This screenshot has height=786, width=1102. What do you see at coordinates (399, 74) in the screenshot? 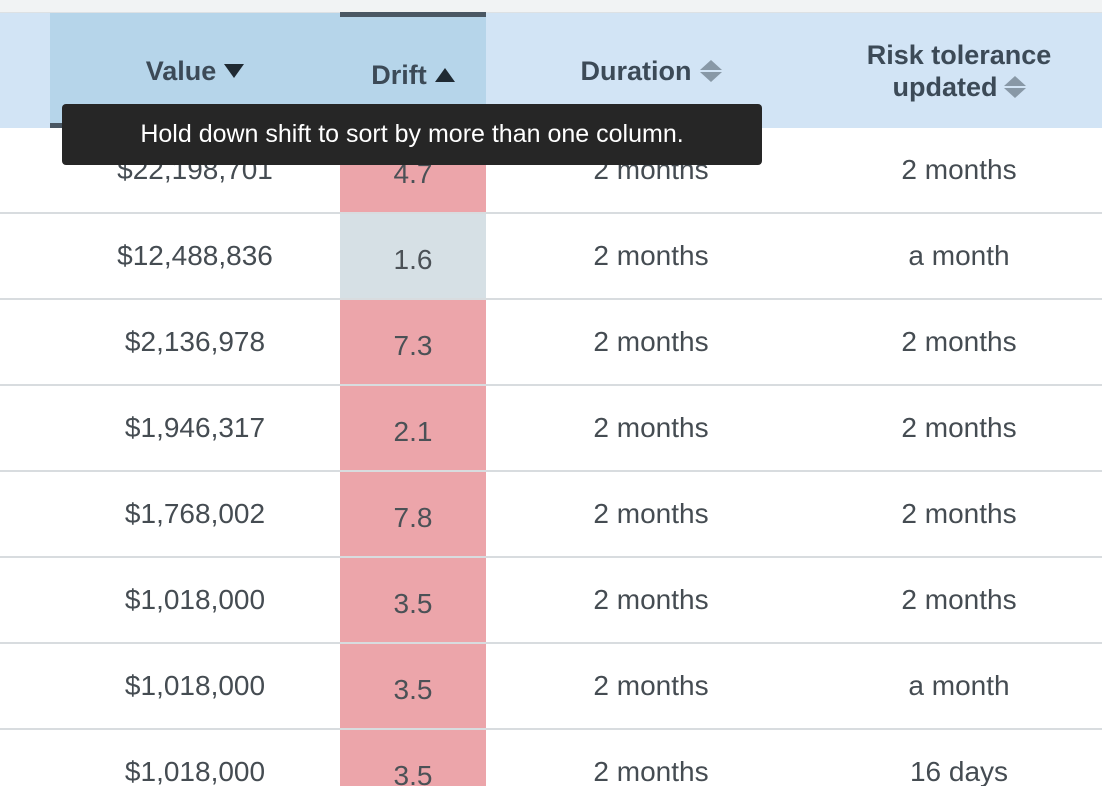
I see `column-header-drift-label: Drift` at bounding box center [399, 74].